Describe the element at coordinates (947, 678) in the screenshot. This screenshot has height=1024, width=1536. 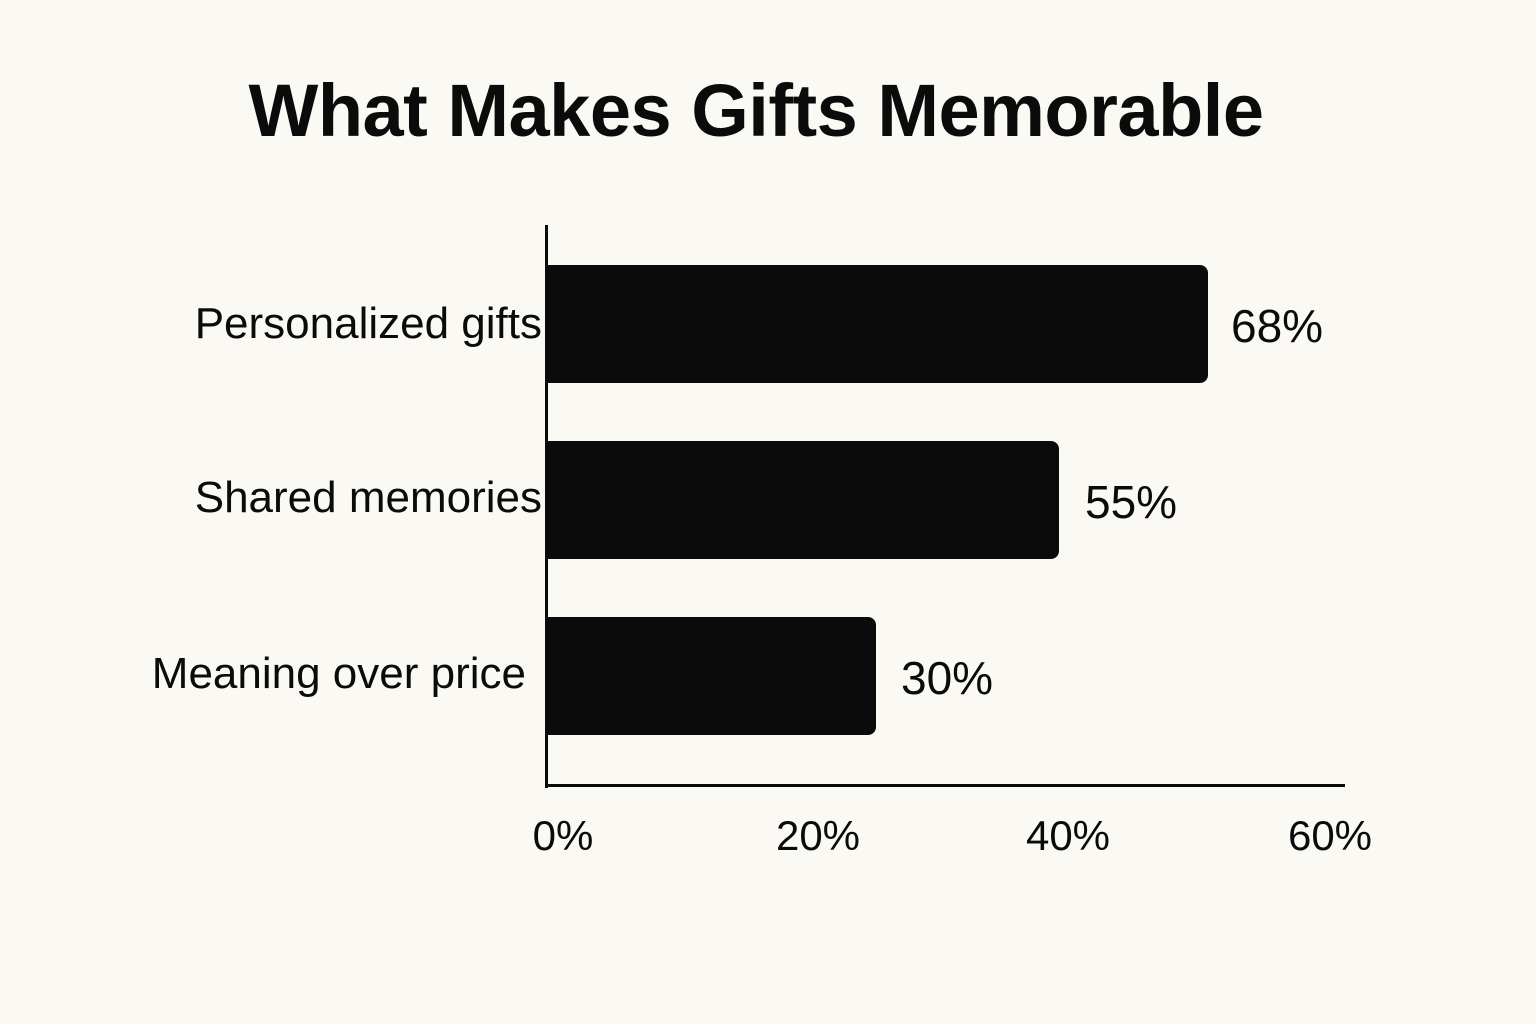
I see `value-label: 30%` at that location.